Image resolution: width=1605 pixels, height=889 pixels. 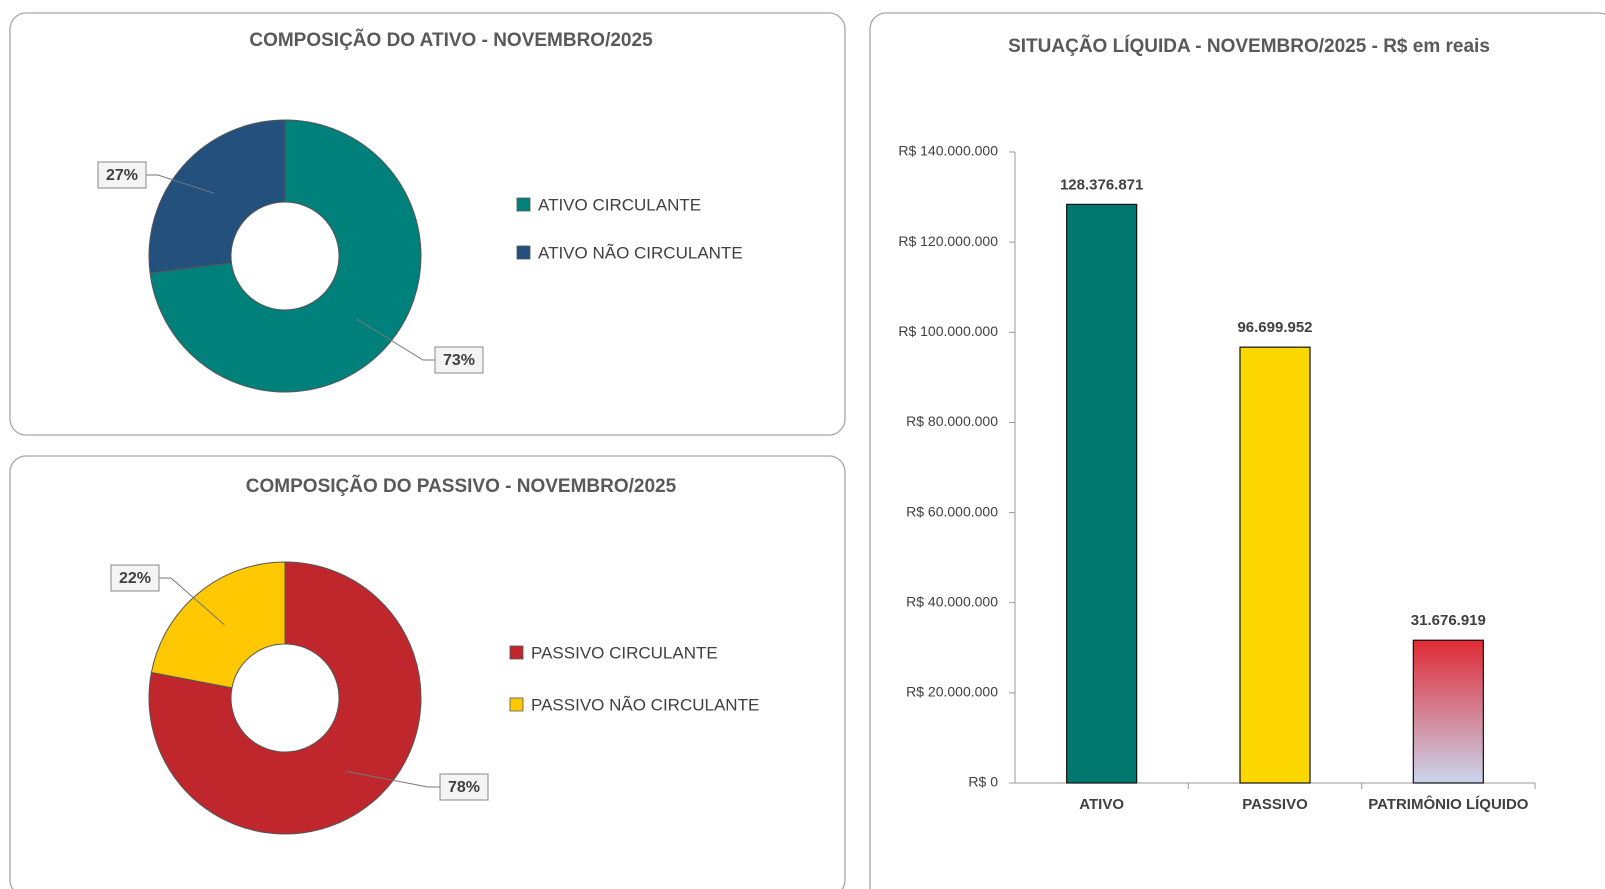 I want to click on data-label: 31.676.919, so click(x=1448, y=620).